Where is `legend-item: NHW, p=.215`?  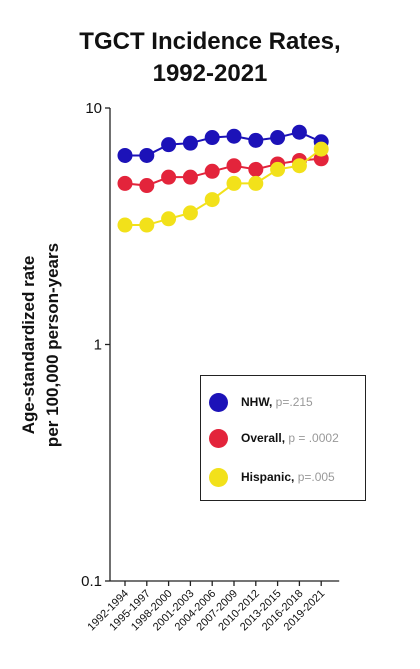 legend-item: NHW, p=.215 is located at coordinates (261, 402).